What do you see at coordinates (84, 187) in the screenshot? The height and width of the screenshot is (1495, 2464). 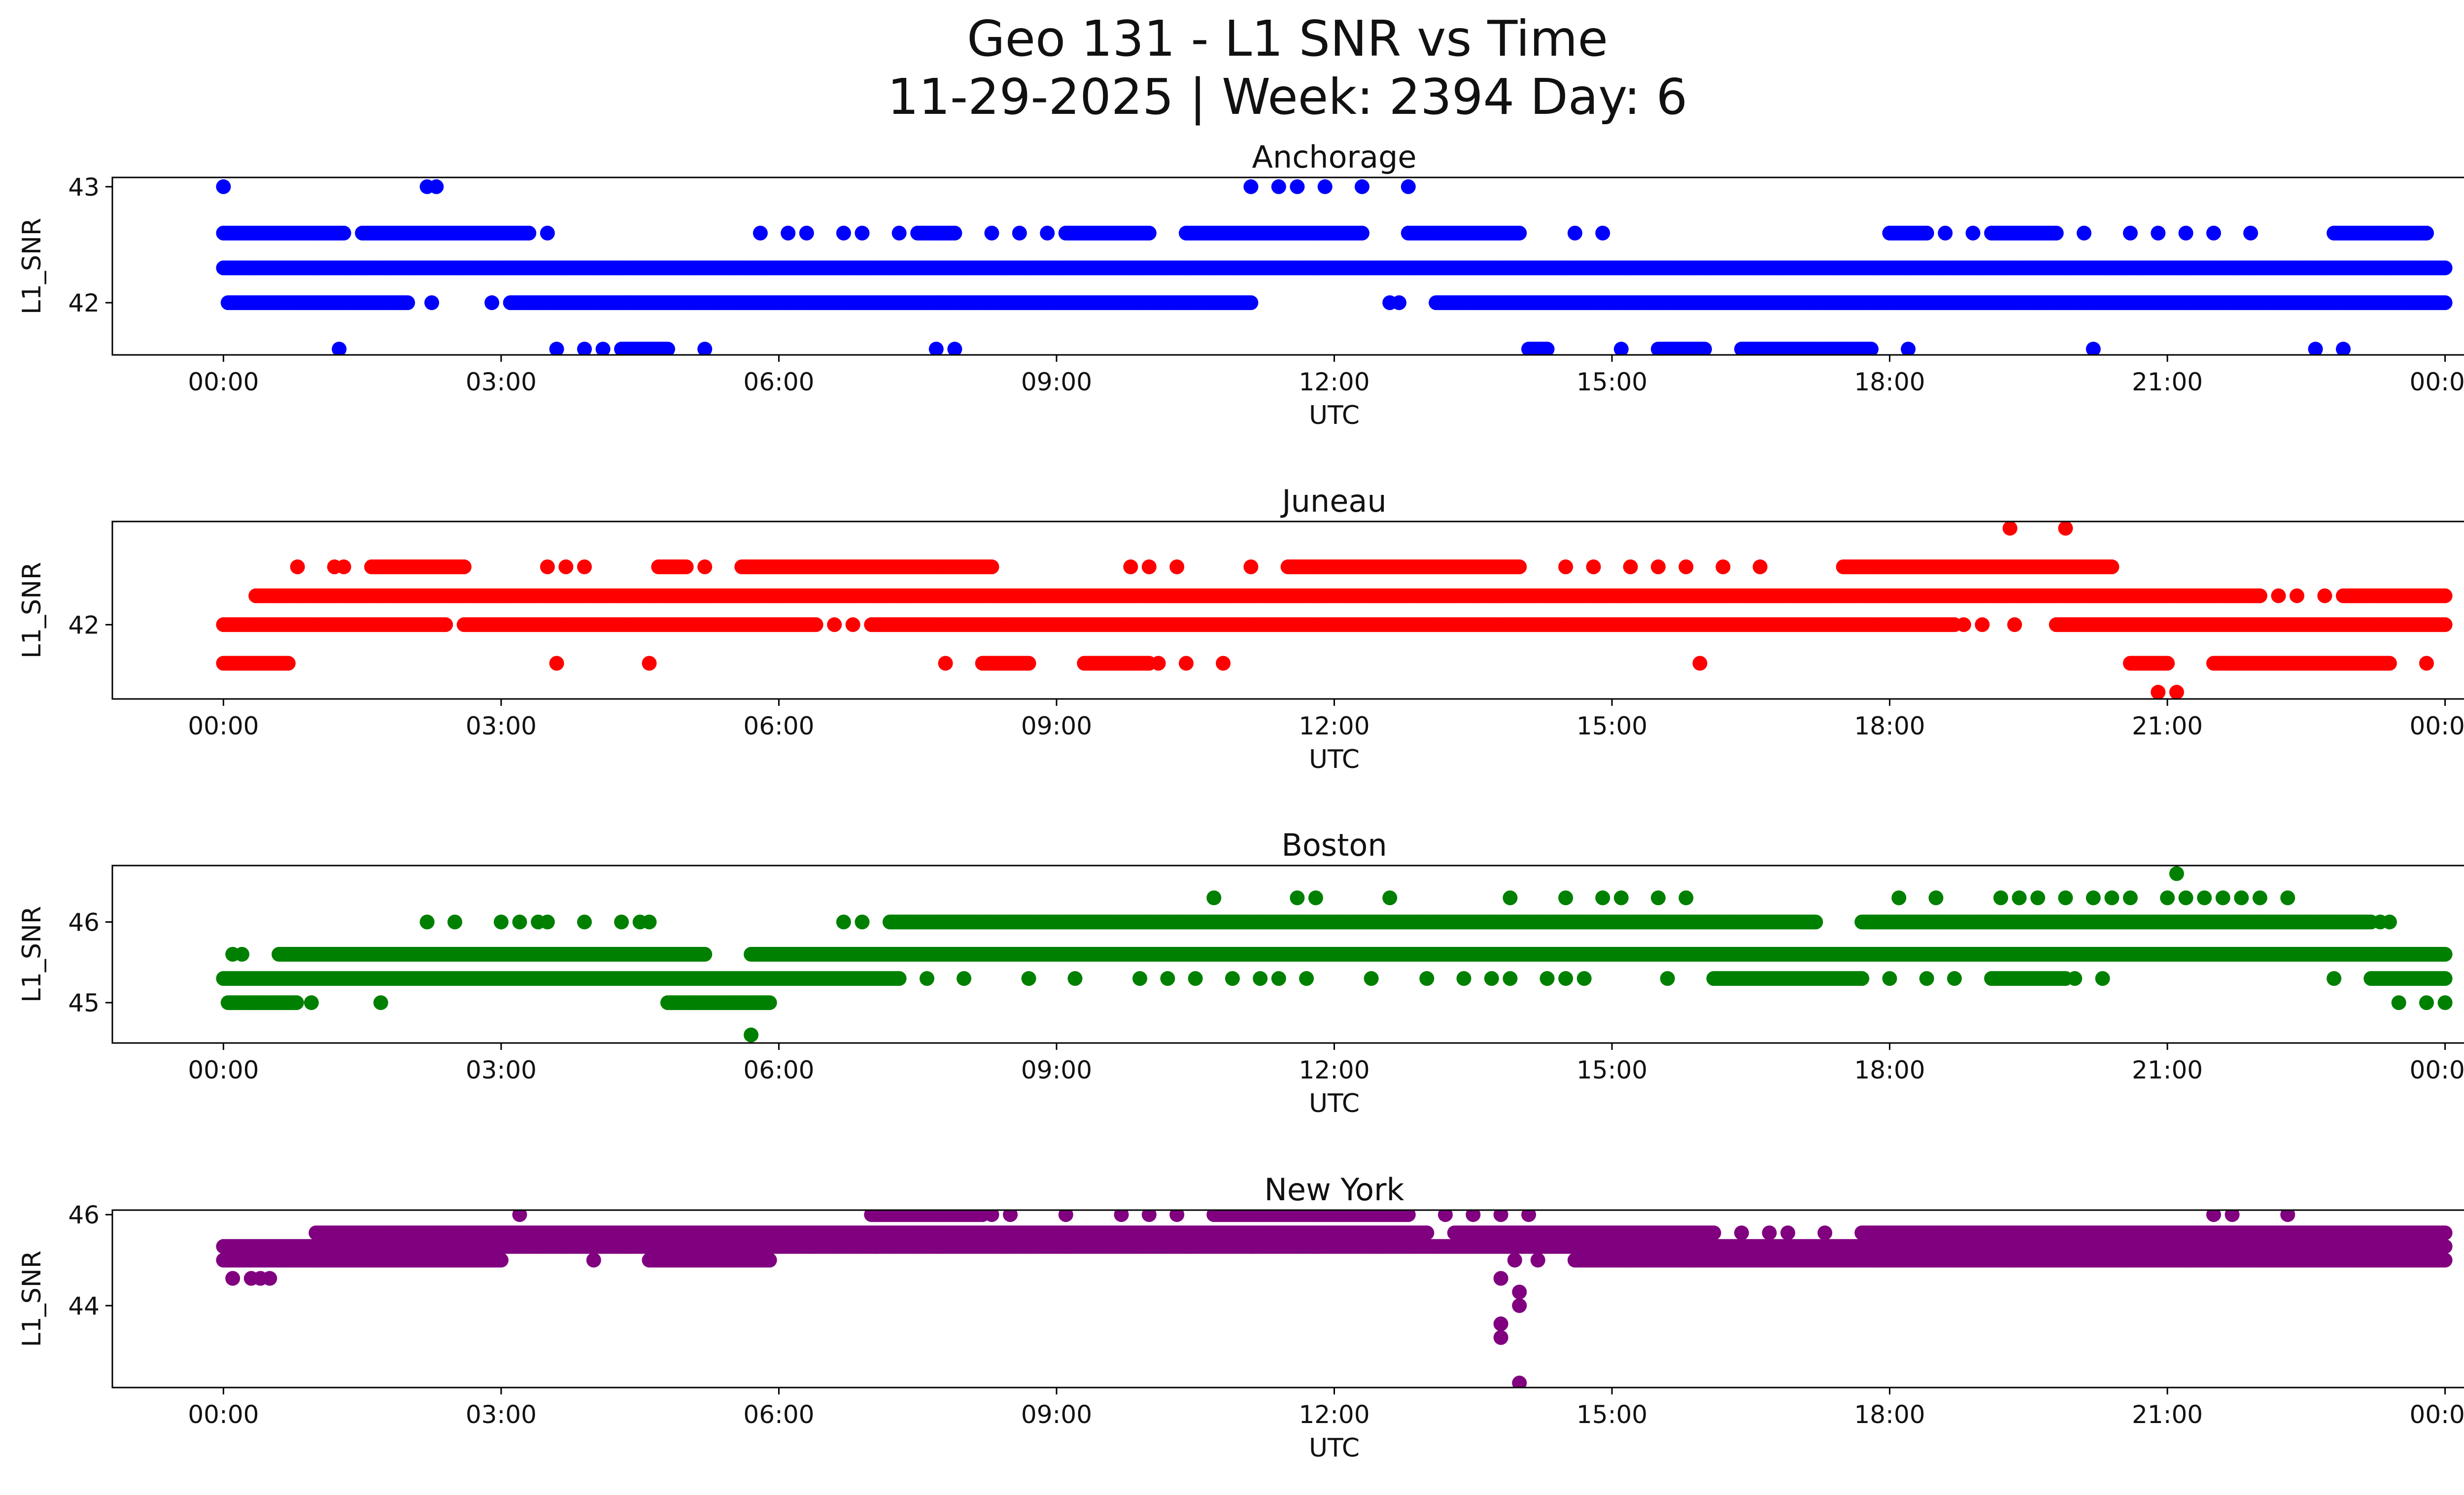 I see `y-tick-label: 43` at bounding box center [84, 187].